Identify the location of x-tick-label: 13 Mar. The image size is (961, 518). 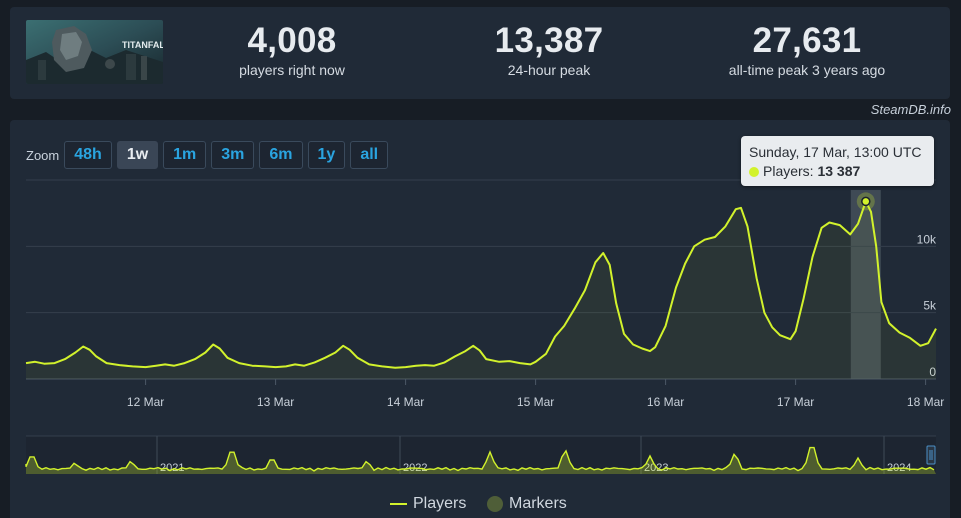
(275, 402).